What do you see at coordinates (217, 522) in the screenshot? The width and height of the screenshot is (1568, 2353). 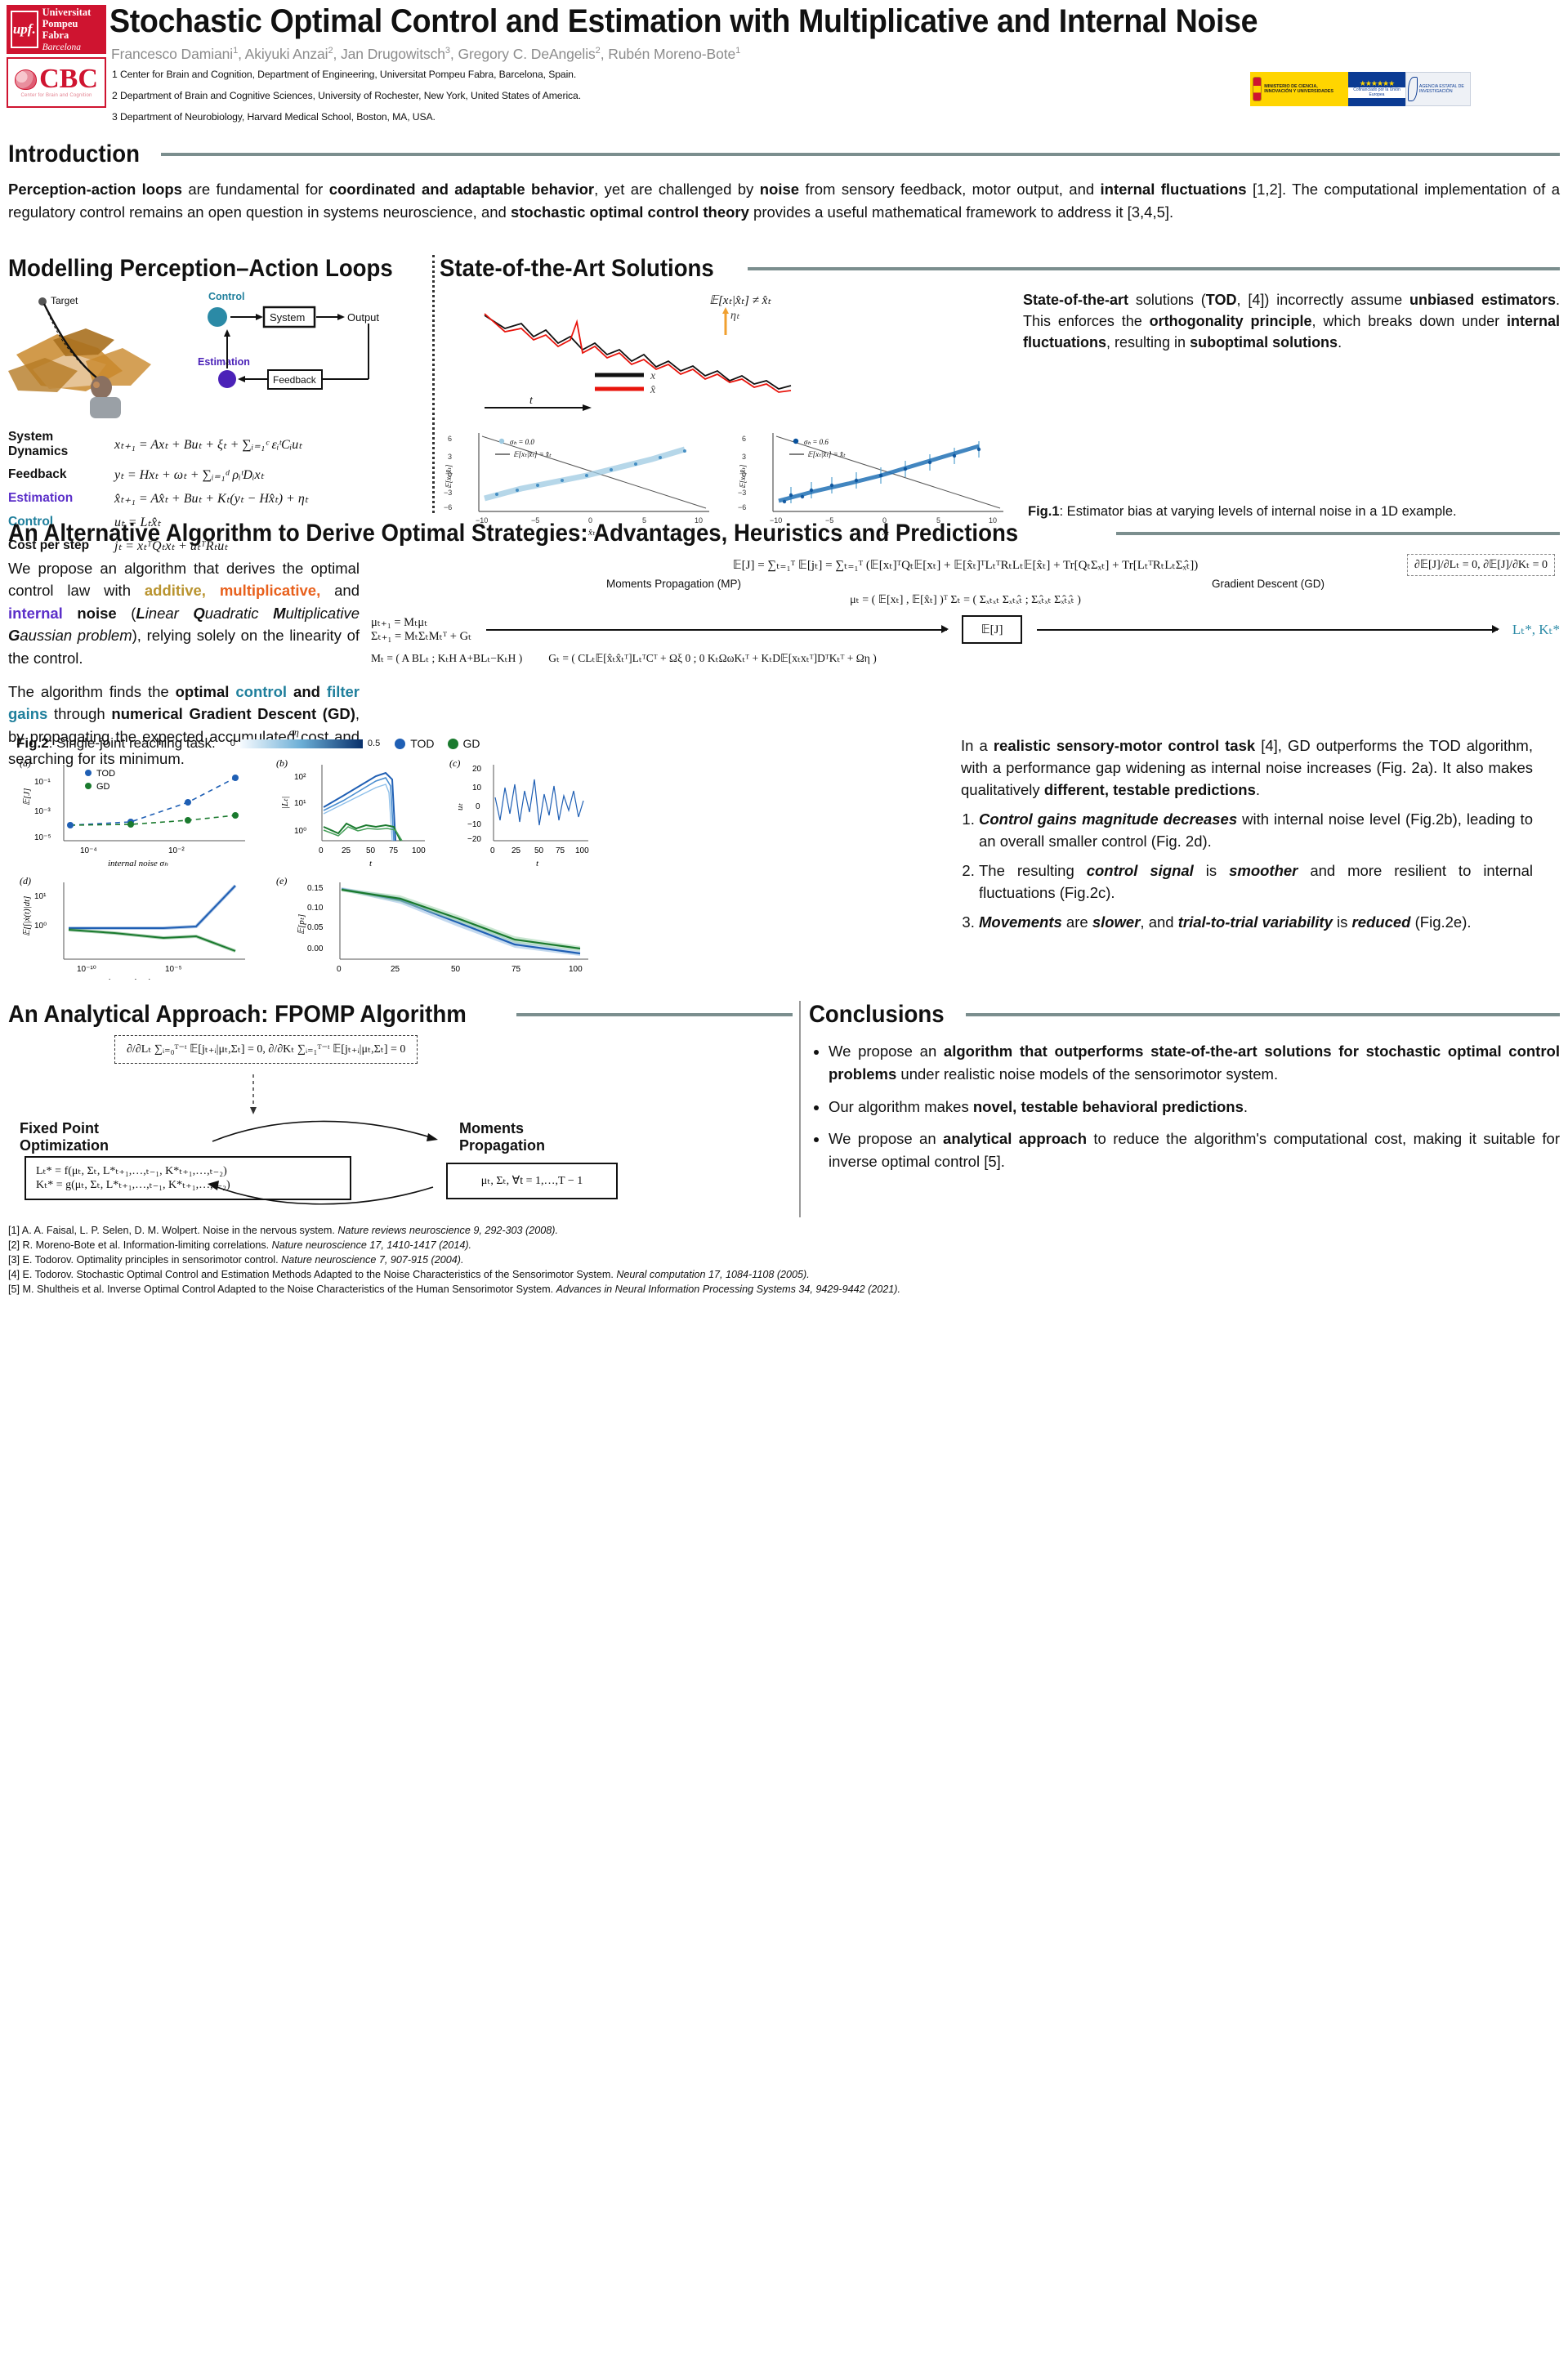 I see `equation-row: Control uₜ = Lₜx̂ₜ` at bounding box center [217, 522].